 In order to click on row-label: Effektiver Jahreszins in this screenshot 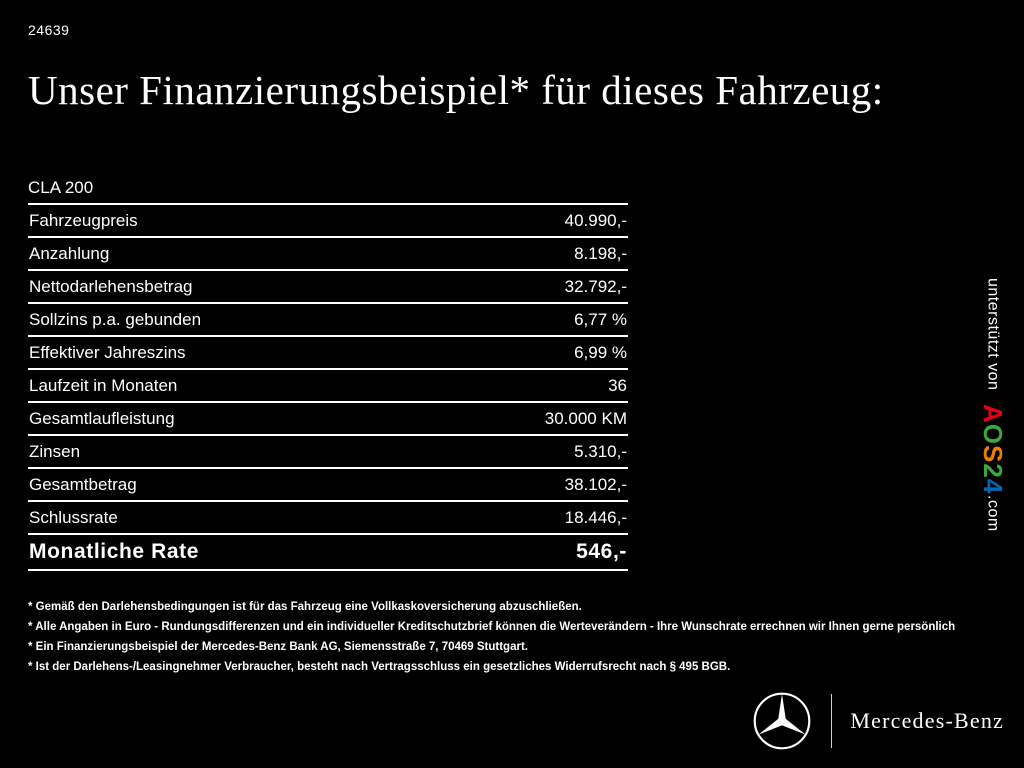, I will do `click(107, 352)`.